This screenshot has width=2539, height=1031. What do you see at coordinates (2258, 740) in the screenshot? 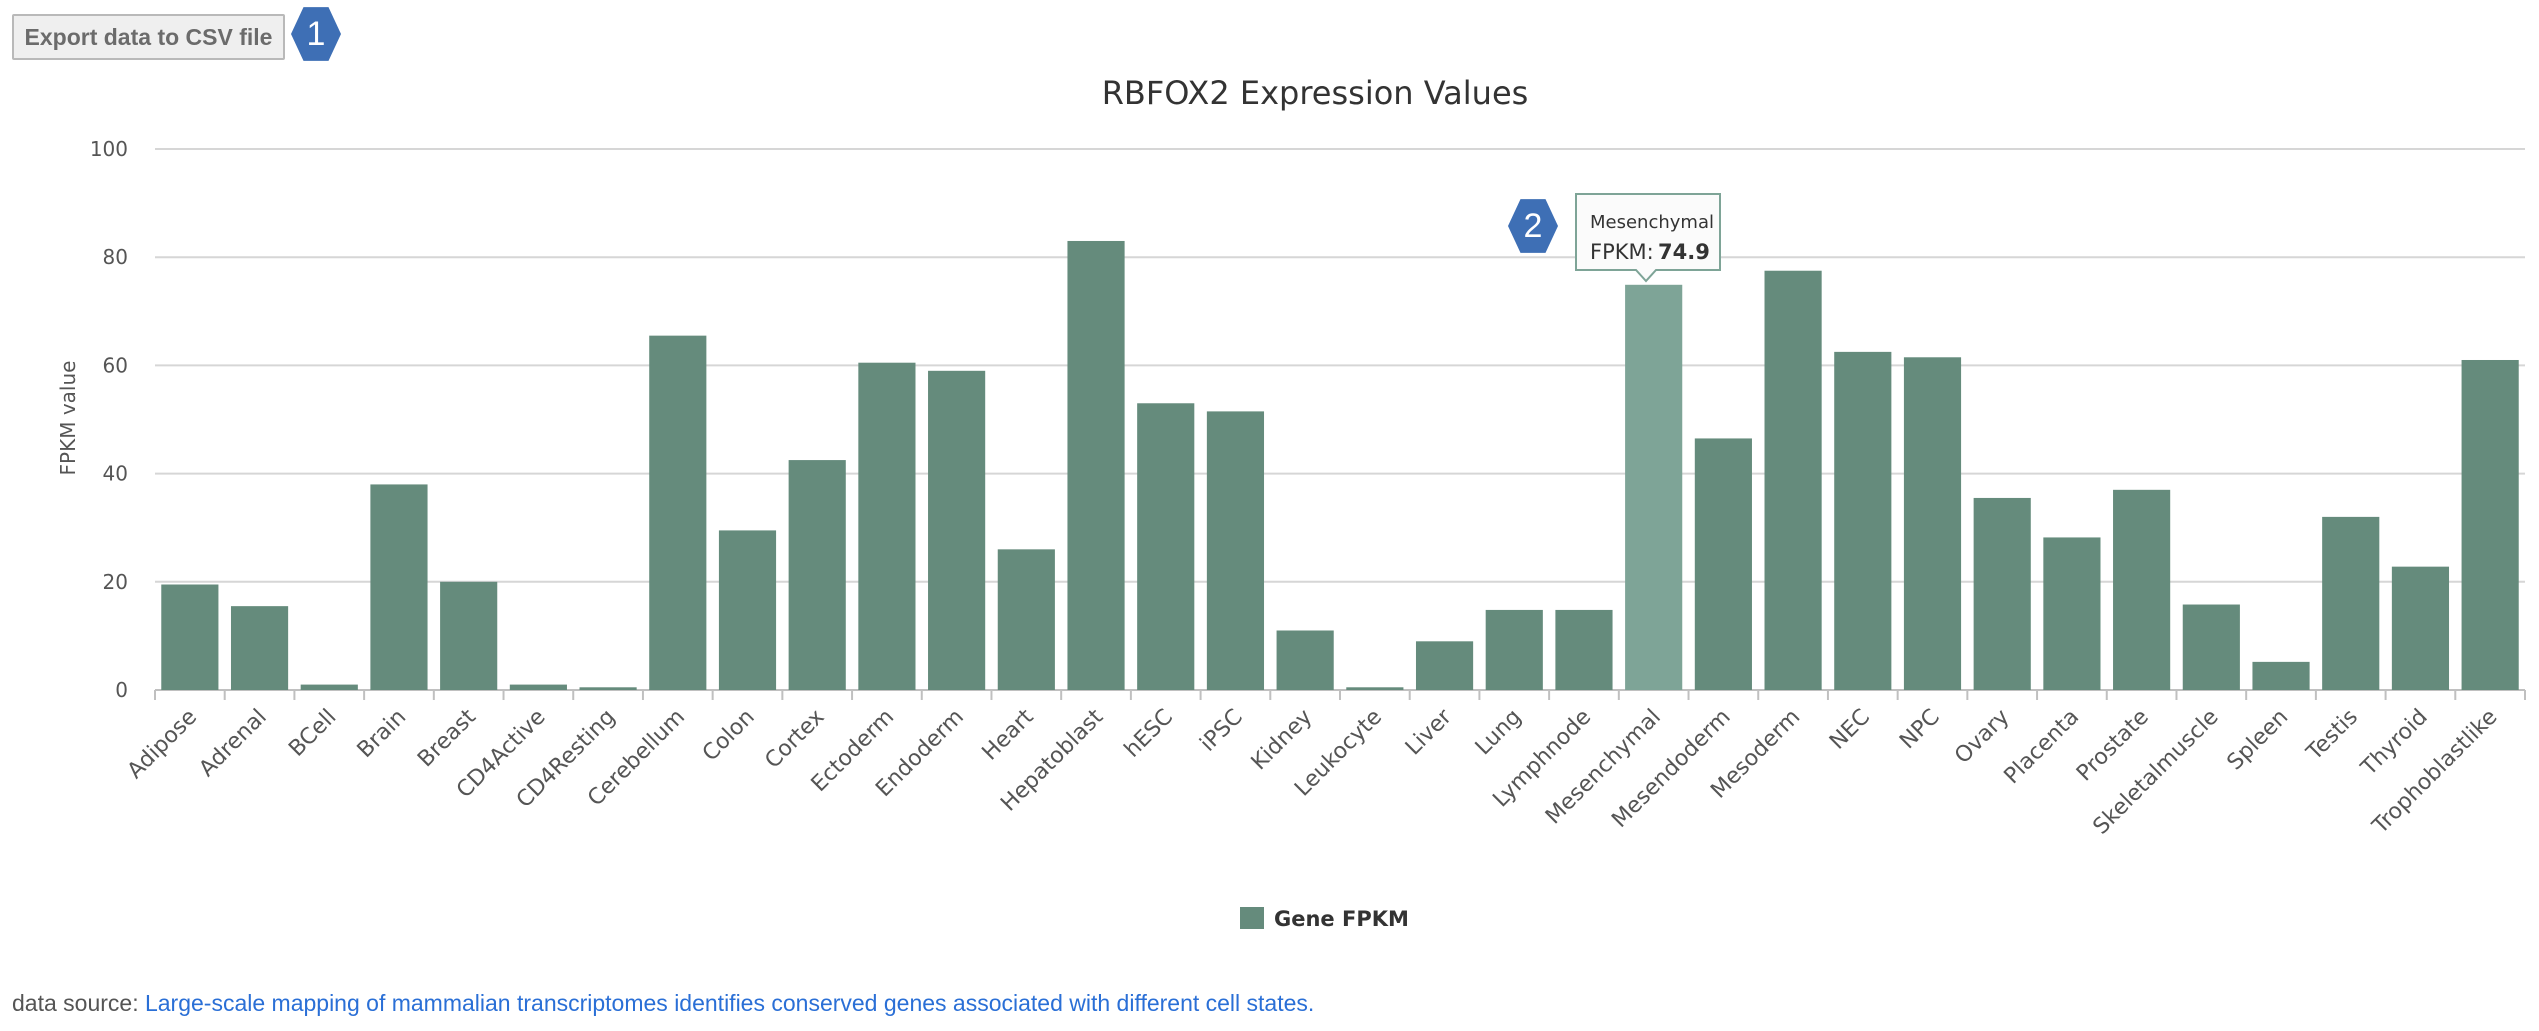
I see `x-tick-label: Spleen` at bounding box center [2258, 740].